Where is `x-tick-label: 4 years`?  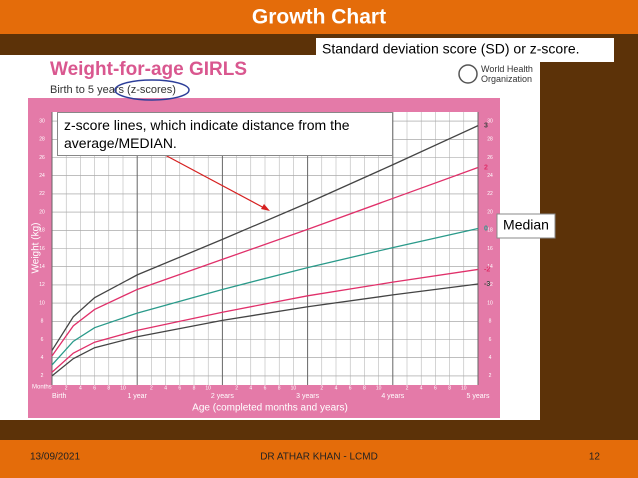
x-tick-label: 4 years is located at coordinates (392, 396).